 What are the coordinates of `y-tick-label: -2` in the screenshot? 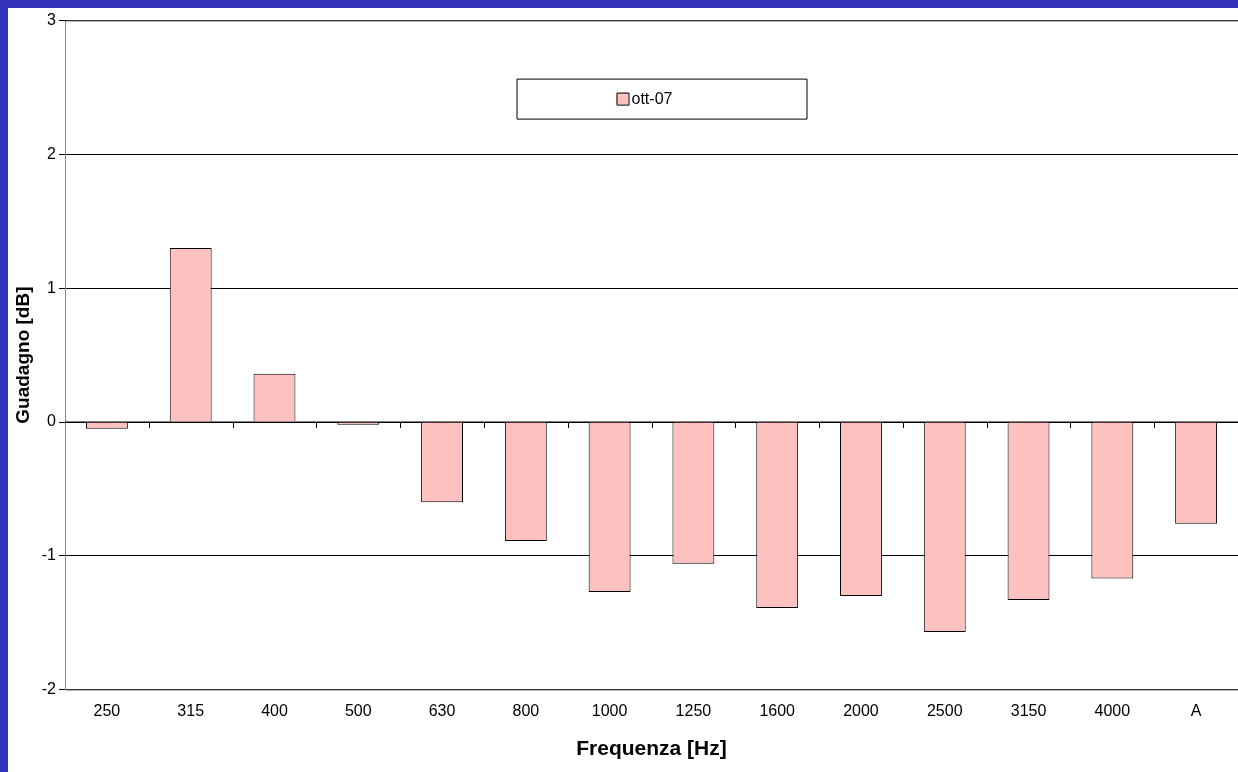 It's located at (49, 689).